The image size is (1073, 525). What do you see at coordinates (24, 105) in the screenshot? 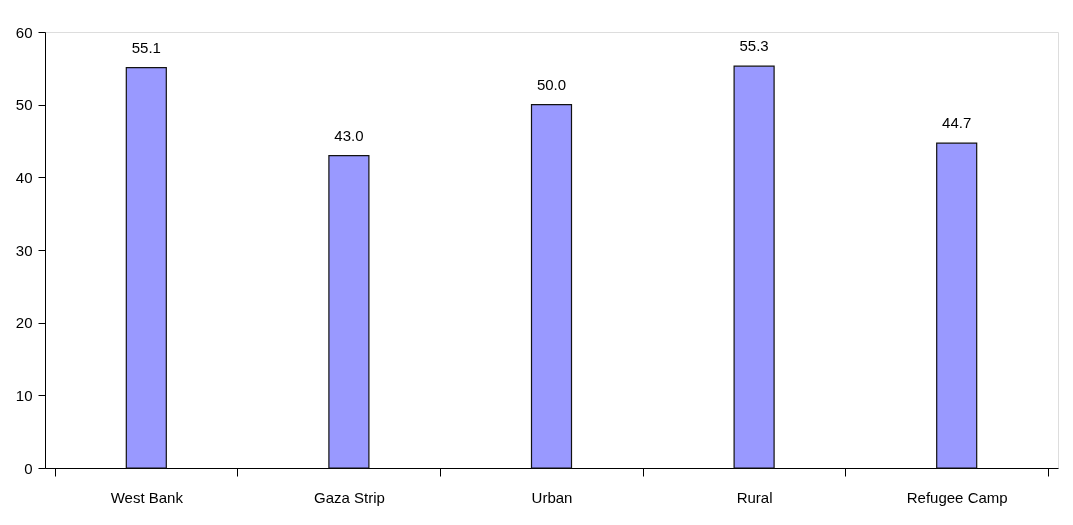
I see `y-tick-label: 50` at bounding box center [24, 105].